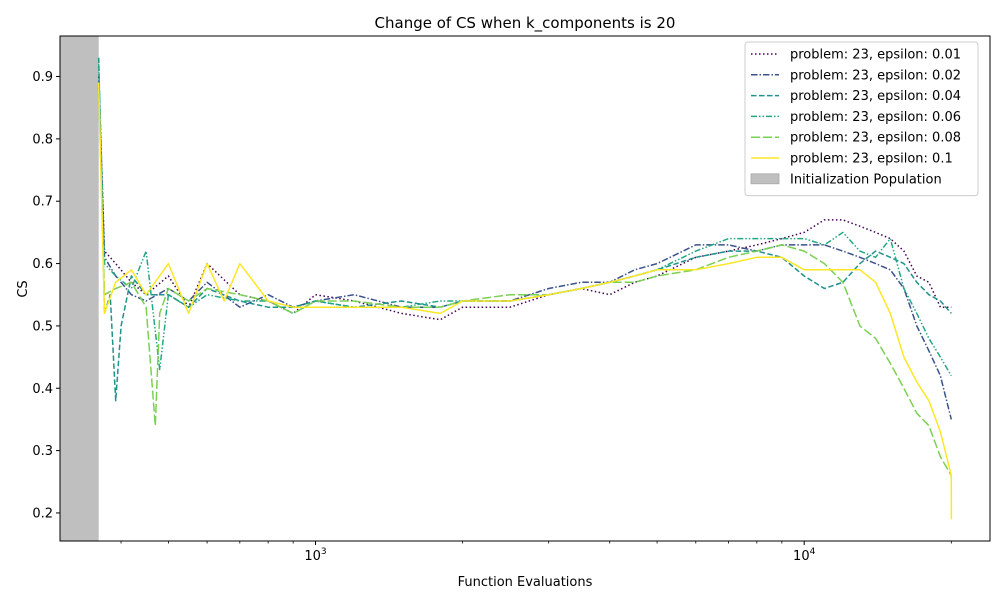  I want to click on y-tick-label: 0.5, so click(42, 326).